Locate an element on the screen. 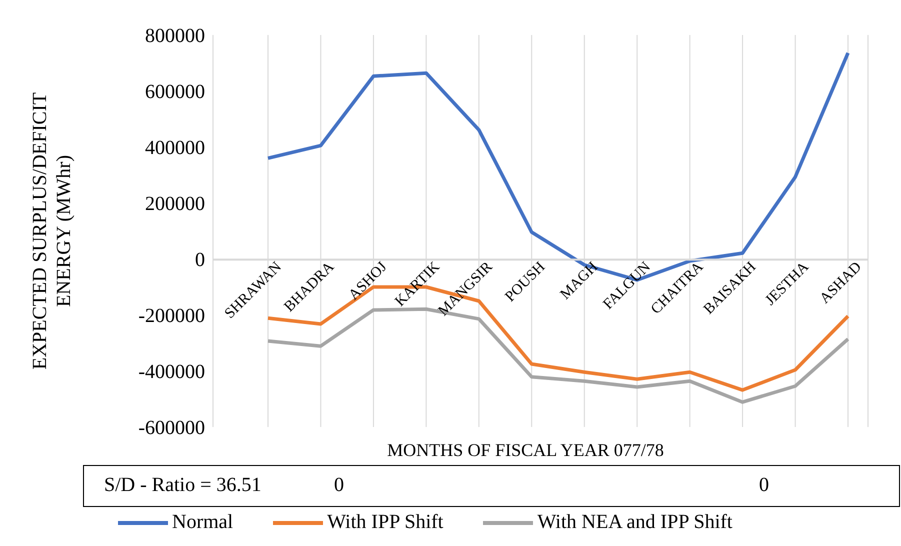 This screenshot has width=901, height=546. y-tick-label: 200000 is located at coordinates (175, 204).